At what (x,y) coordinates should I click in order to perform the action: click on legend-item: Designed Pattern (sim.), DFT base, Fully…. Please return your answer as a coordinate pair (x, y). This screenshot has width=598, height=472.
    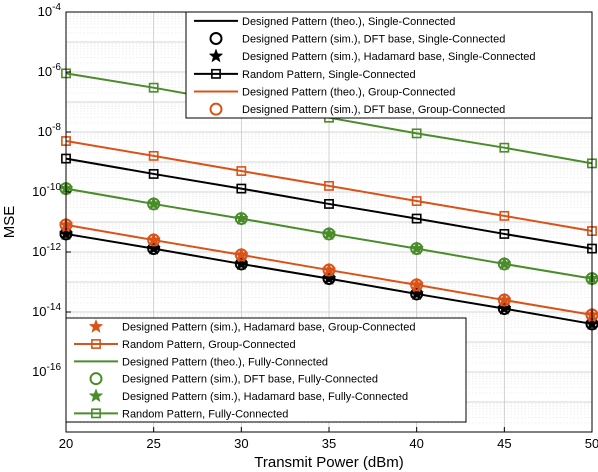
    Looking at the image, I should click on (233, 379).